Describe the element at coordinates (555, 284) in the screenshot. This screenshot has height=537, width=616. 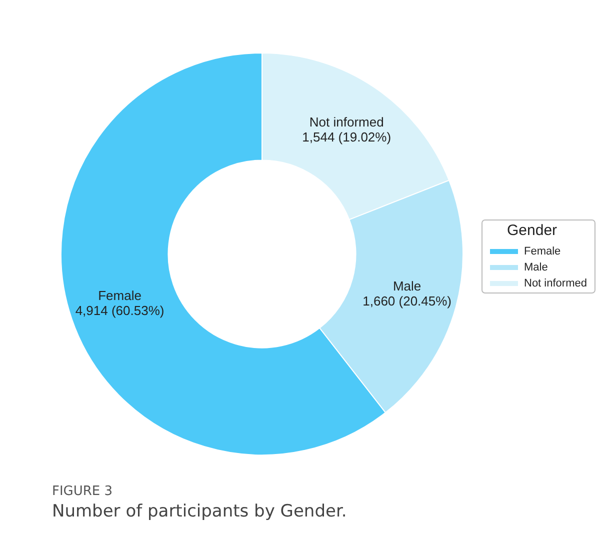
I see `legend-label: Not informed` at that location.